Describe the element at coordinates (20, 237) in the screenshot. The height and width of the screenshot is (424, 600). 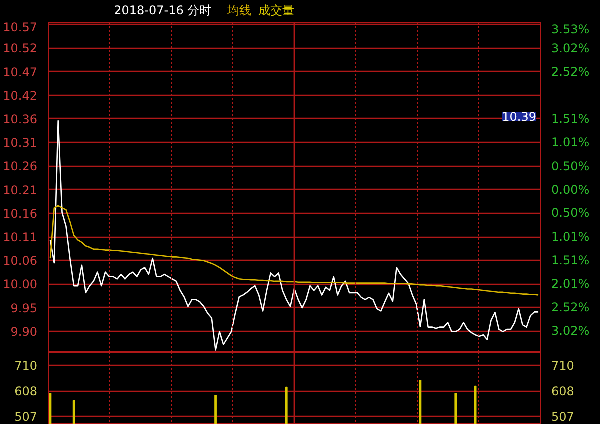
I see `y-tick-label: 10.11` at that location.